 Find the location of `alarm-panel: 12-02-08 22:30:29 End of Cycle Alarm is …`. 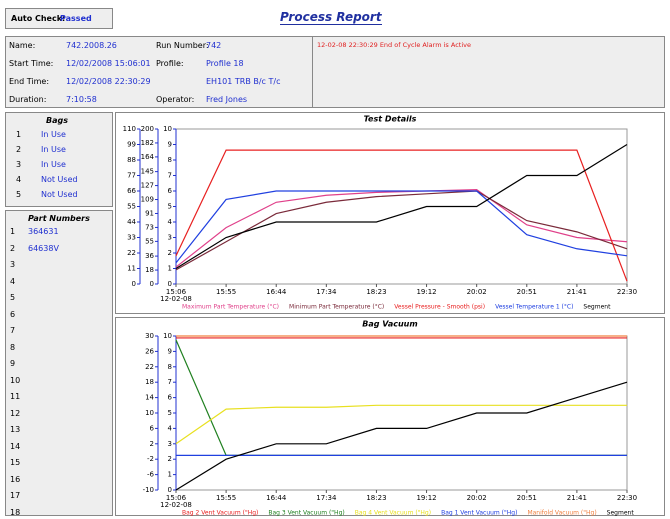

alarm-panel: 12-02-08 22:30:29 End of Cycle Alarm is … is located at coordinates (488, 72).